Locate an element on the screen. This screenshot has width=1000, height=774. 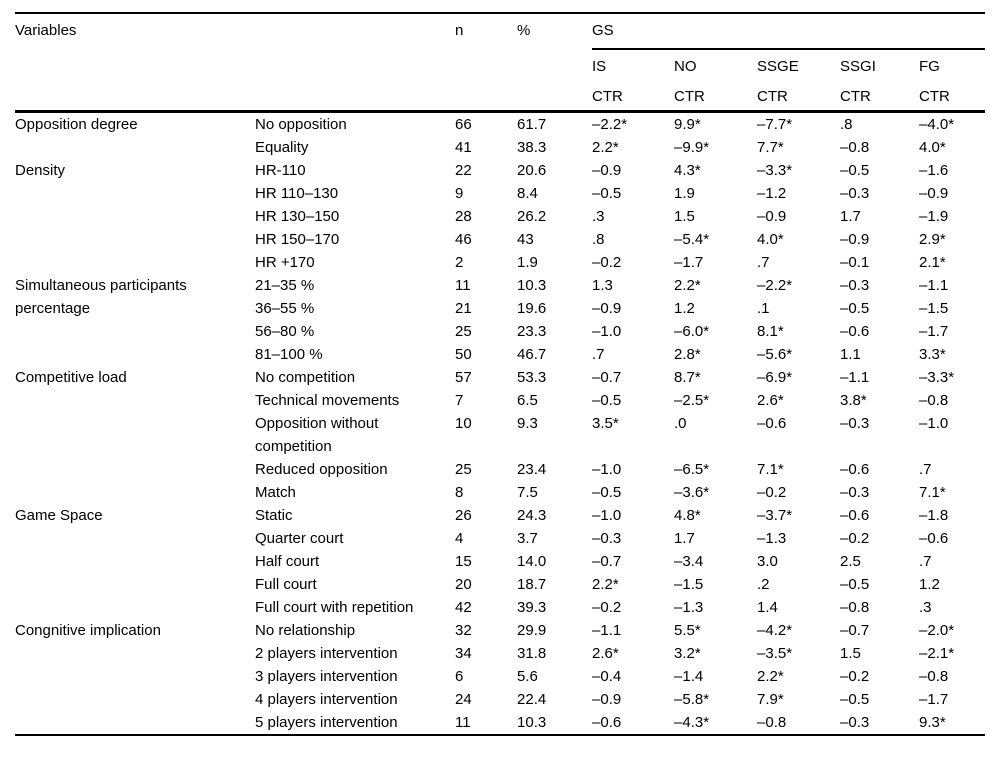
cell-ctr-ssge: 2.2* is located at coordinates (770, 676).